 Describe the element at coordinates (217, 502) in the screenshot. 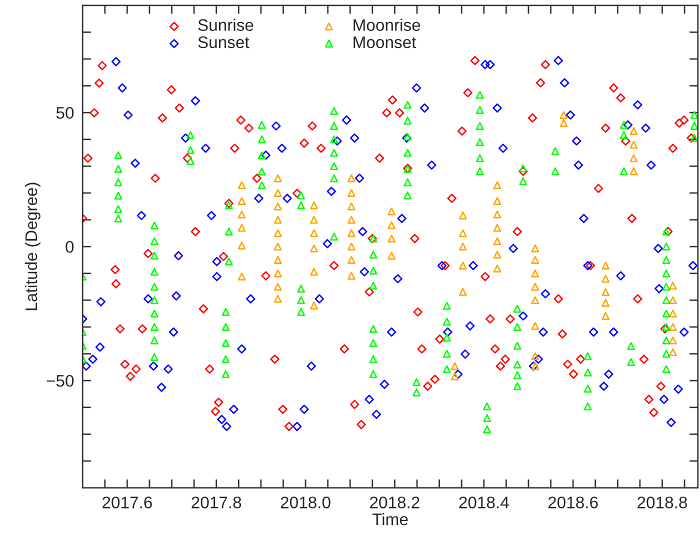

I see `x-tick-label: 2017.8` at that location.